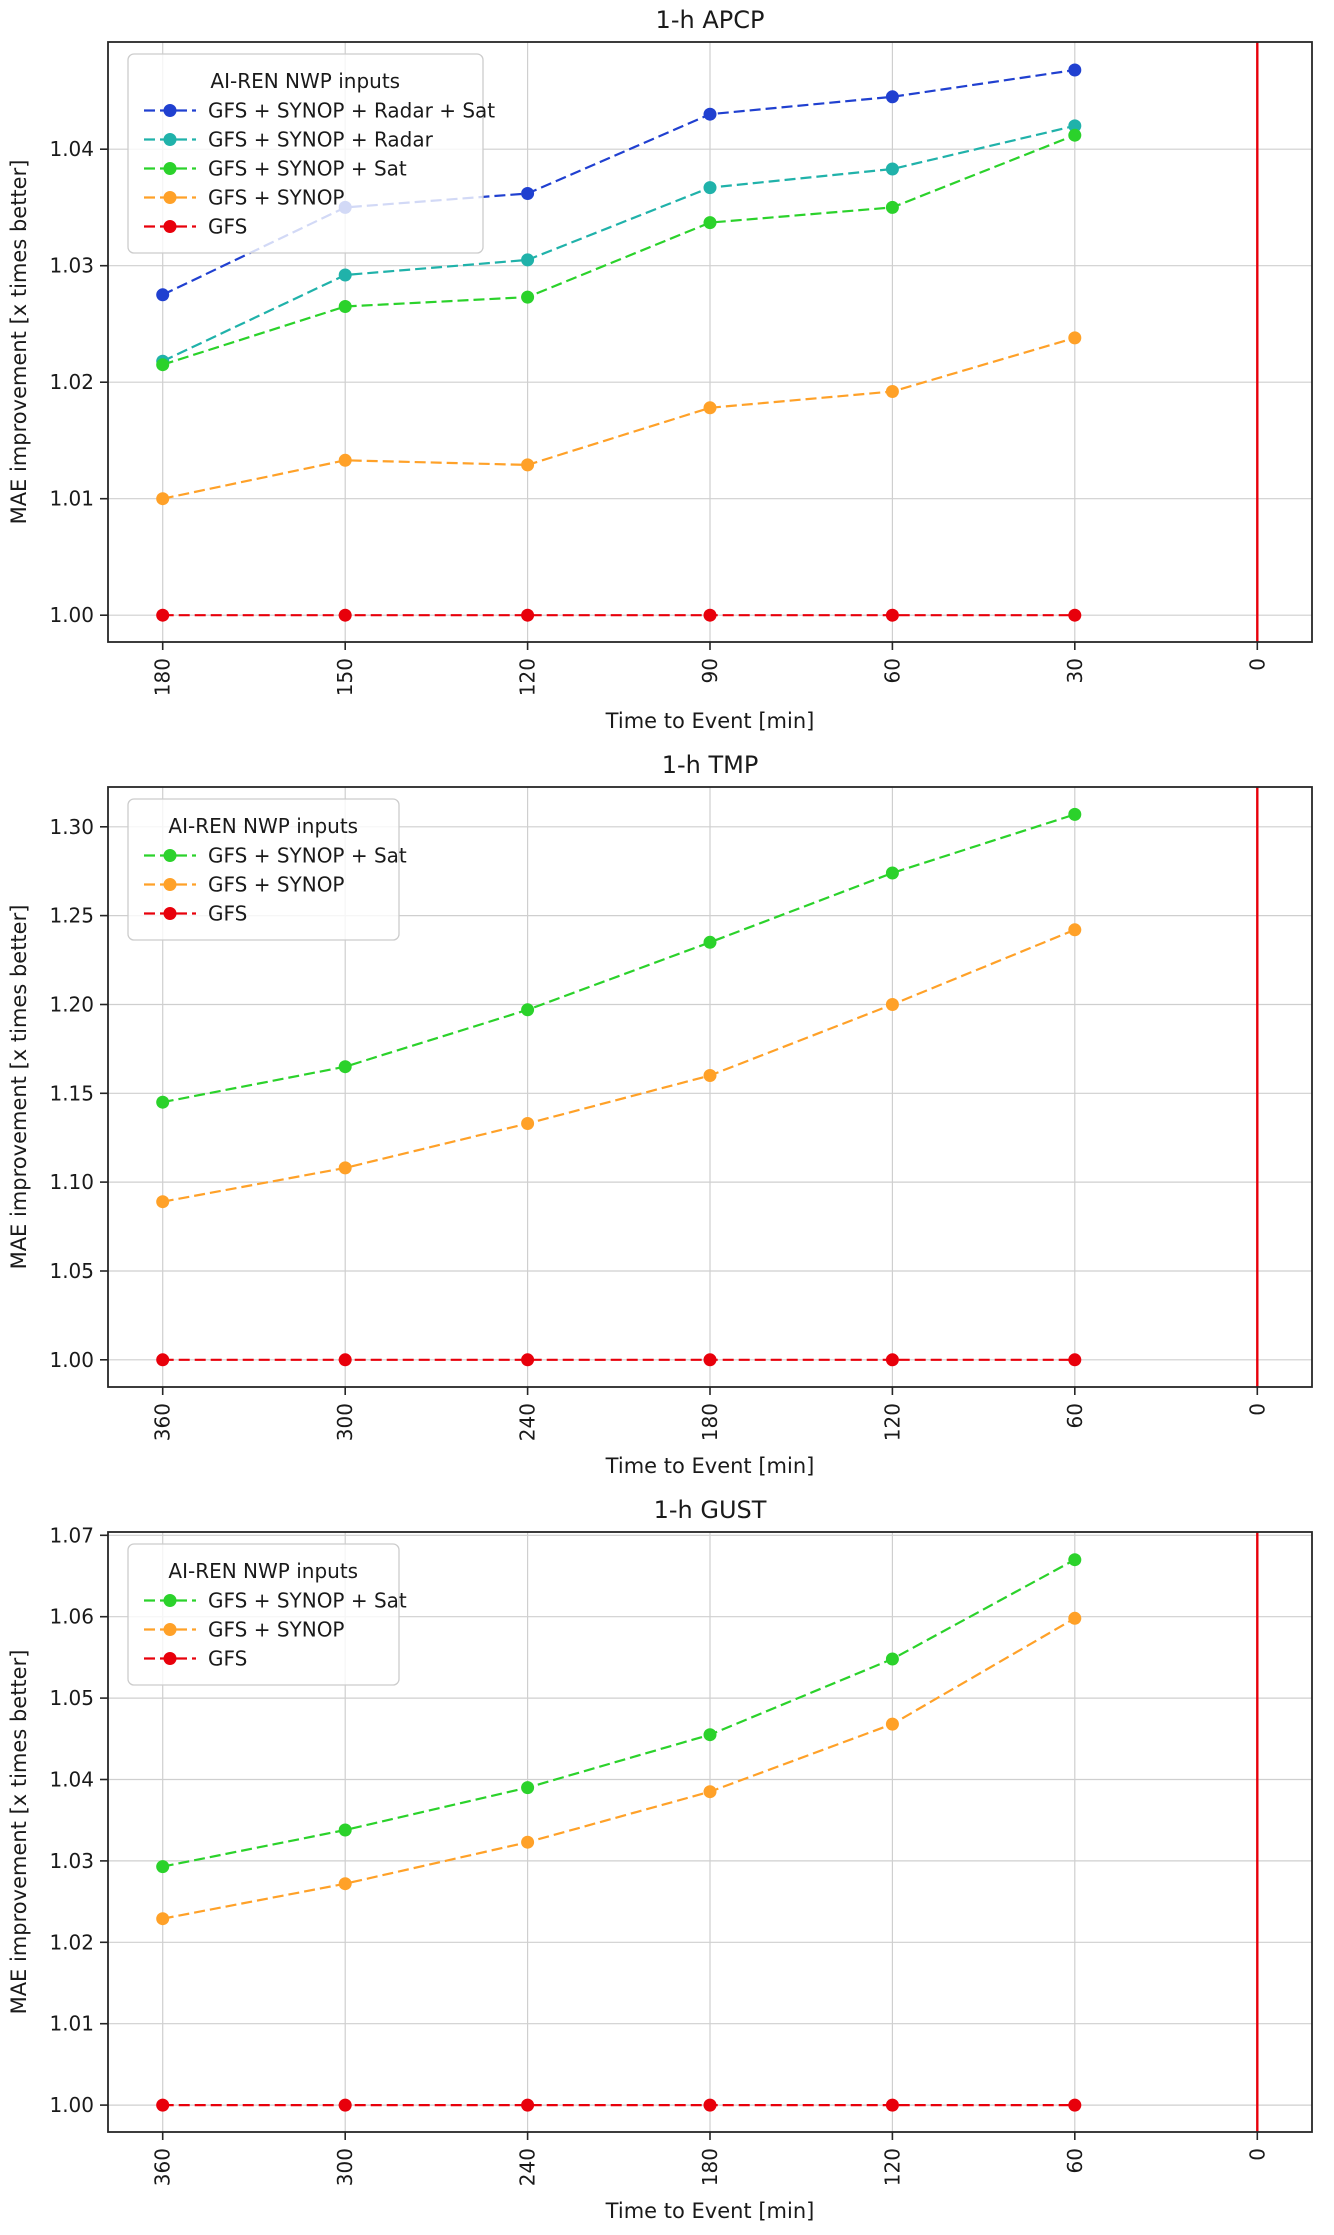  I want to click on x-axis-label: Time to Event [min], so click(710, 1466).